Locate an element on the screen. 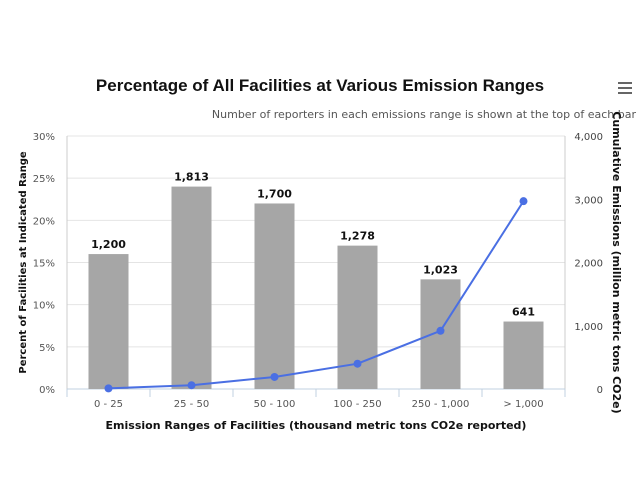  y2-tick-label: 4,000 is located at coordinates (588, 137).